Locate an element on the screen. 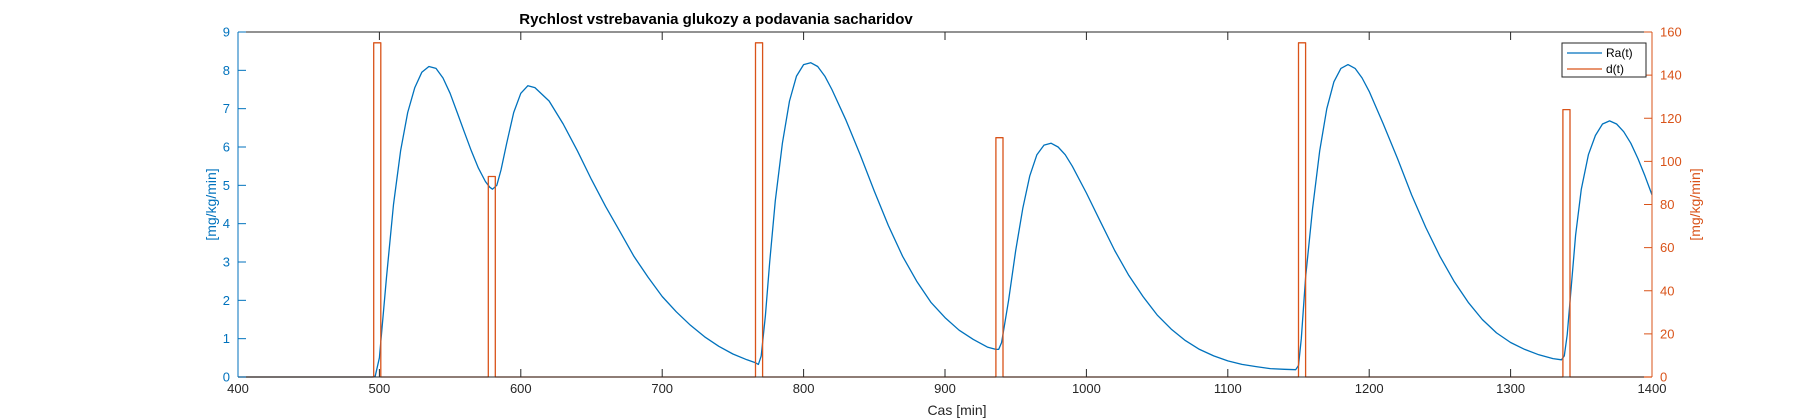 This screenshot has width=1817, height=420. x-tick-label: 900 is located at coordinates (945, 388).